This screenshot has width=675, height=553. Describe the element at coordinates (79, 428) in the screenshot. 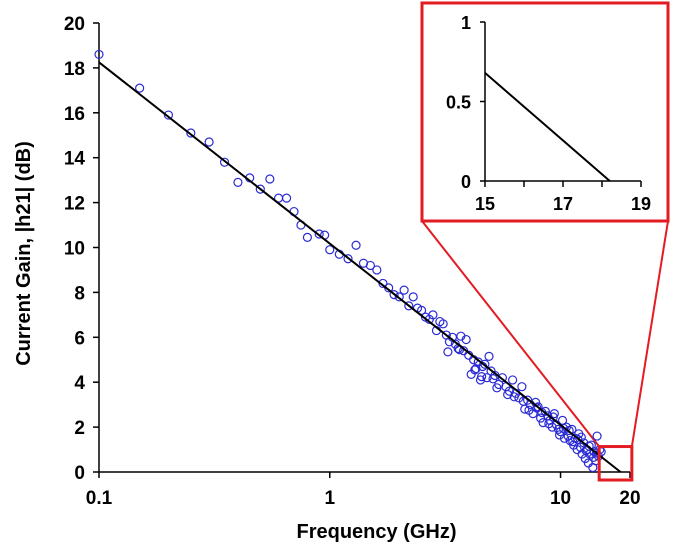

I see `y-tick-label: 2` at that location.